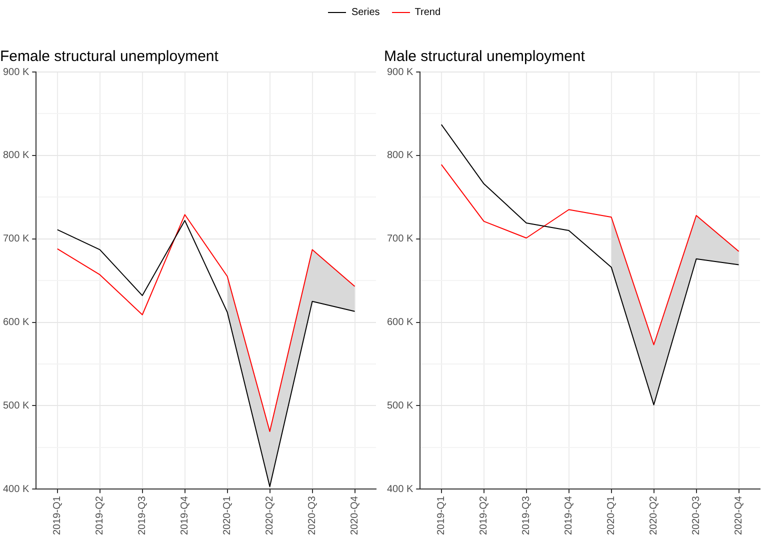 The image size is (769, 539). Describe the element at coordinates (365, 12) in the screenshot. I see `legend-label: Series` at that location.